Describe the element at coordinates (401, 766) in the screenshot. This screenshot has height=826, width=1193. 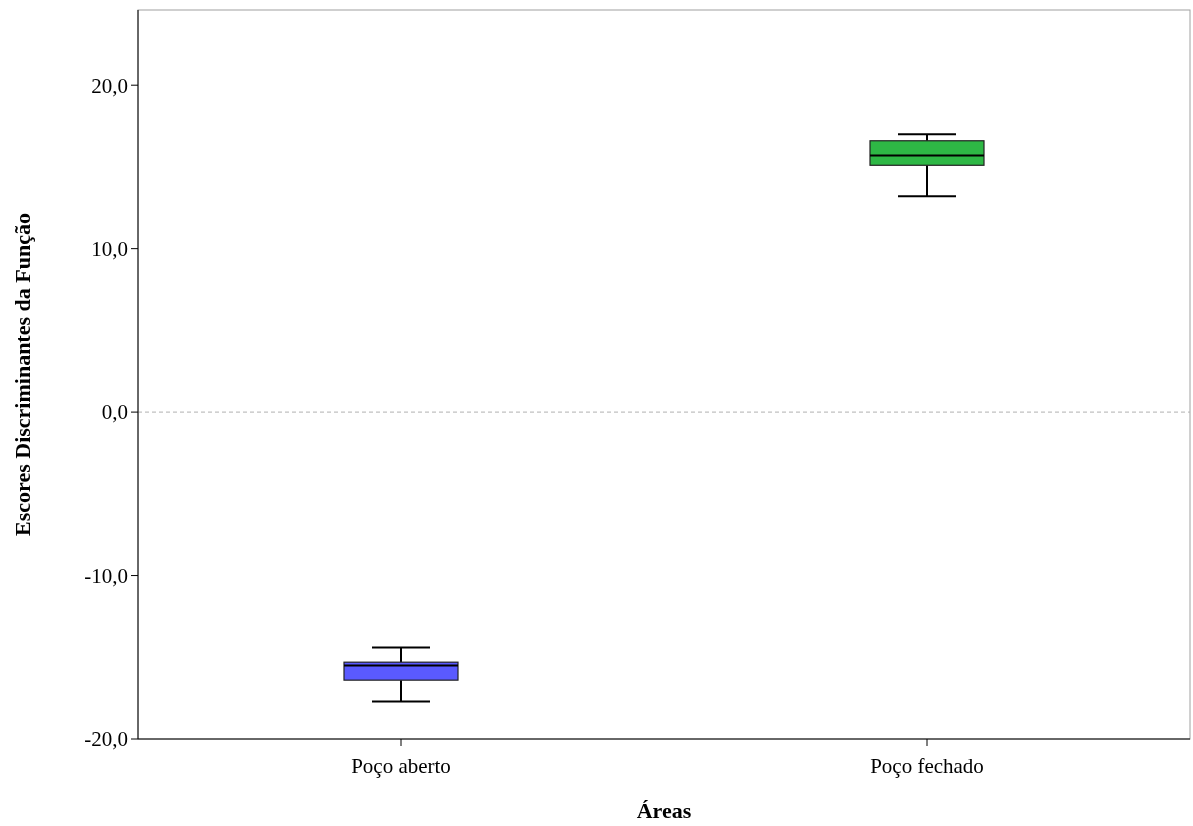
I see `x-tick-label: Poço aberto` at that location.